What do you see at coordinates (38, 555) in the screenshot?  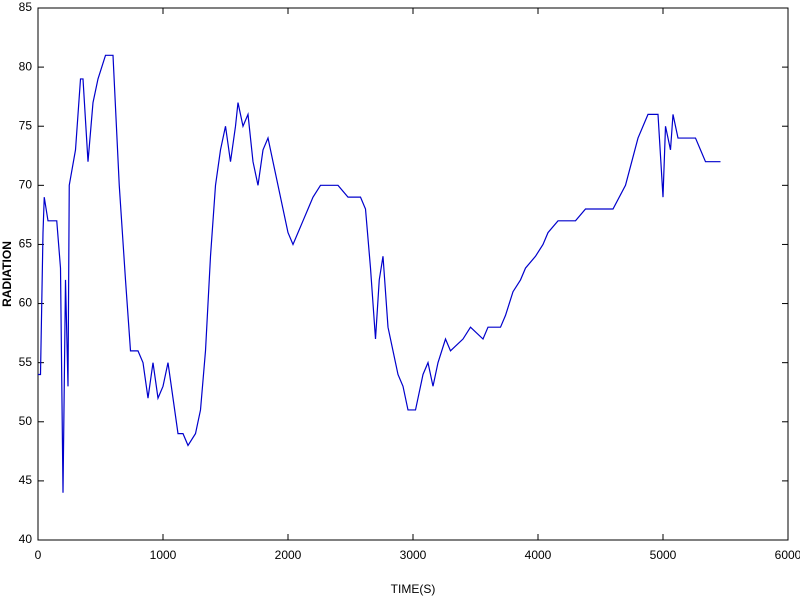 I see `x-tick-label: 0` at bounding box center [38, 555].